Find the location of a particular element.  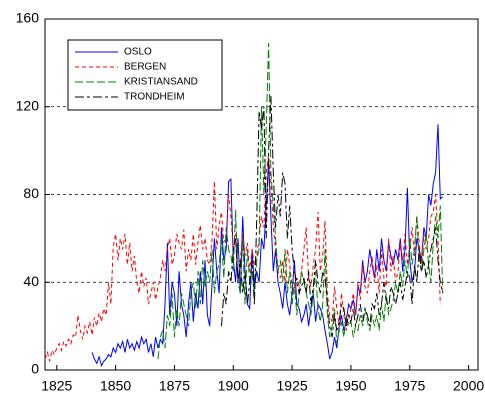

y-tick-label: 0 is located at coordinates (35, 369).